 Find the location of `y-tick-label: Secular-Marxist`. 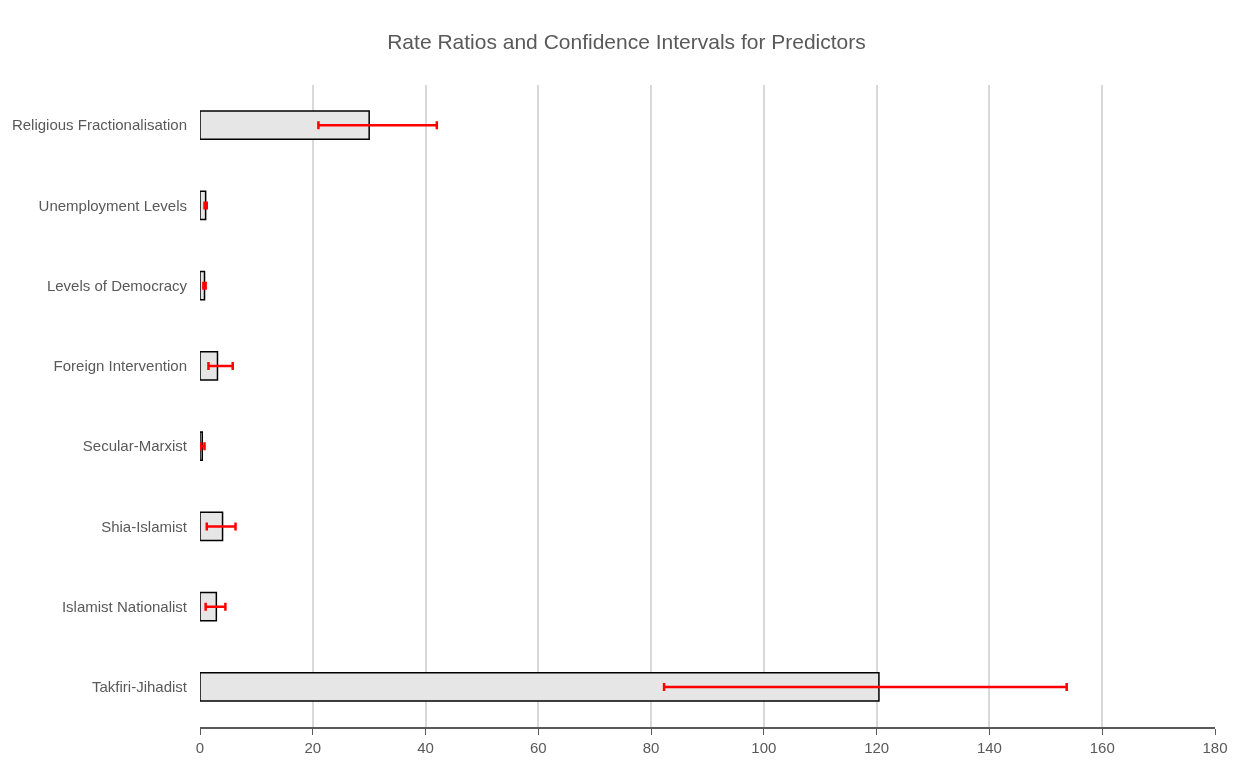

y-tick-label: Secular-Marxist is located at coordinates (135, 446).